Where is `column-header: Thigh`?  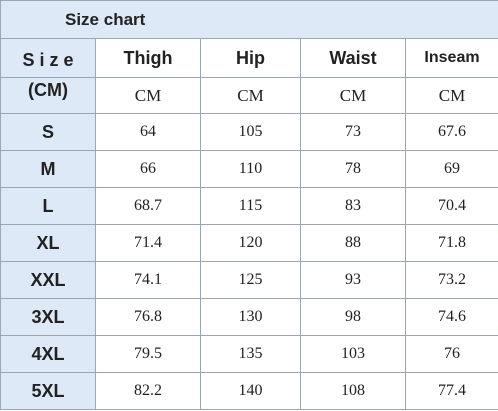
column-header: Thigh is located at coordinates (148, 58).